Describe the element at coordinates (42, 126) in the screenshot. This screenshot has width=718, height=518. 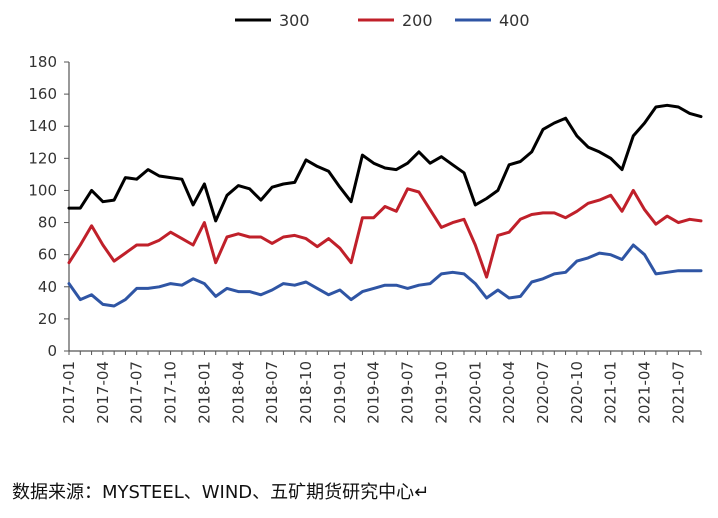
I see `y-tick-label: 140` at that location.